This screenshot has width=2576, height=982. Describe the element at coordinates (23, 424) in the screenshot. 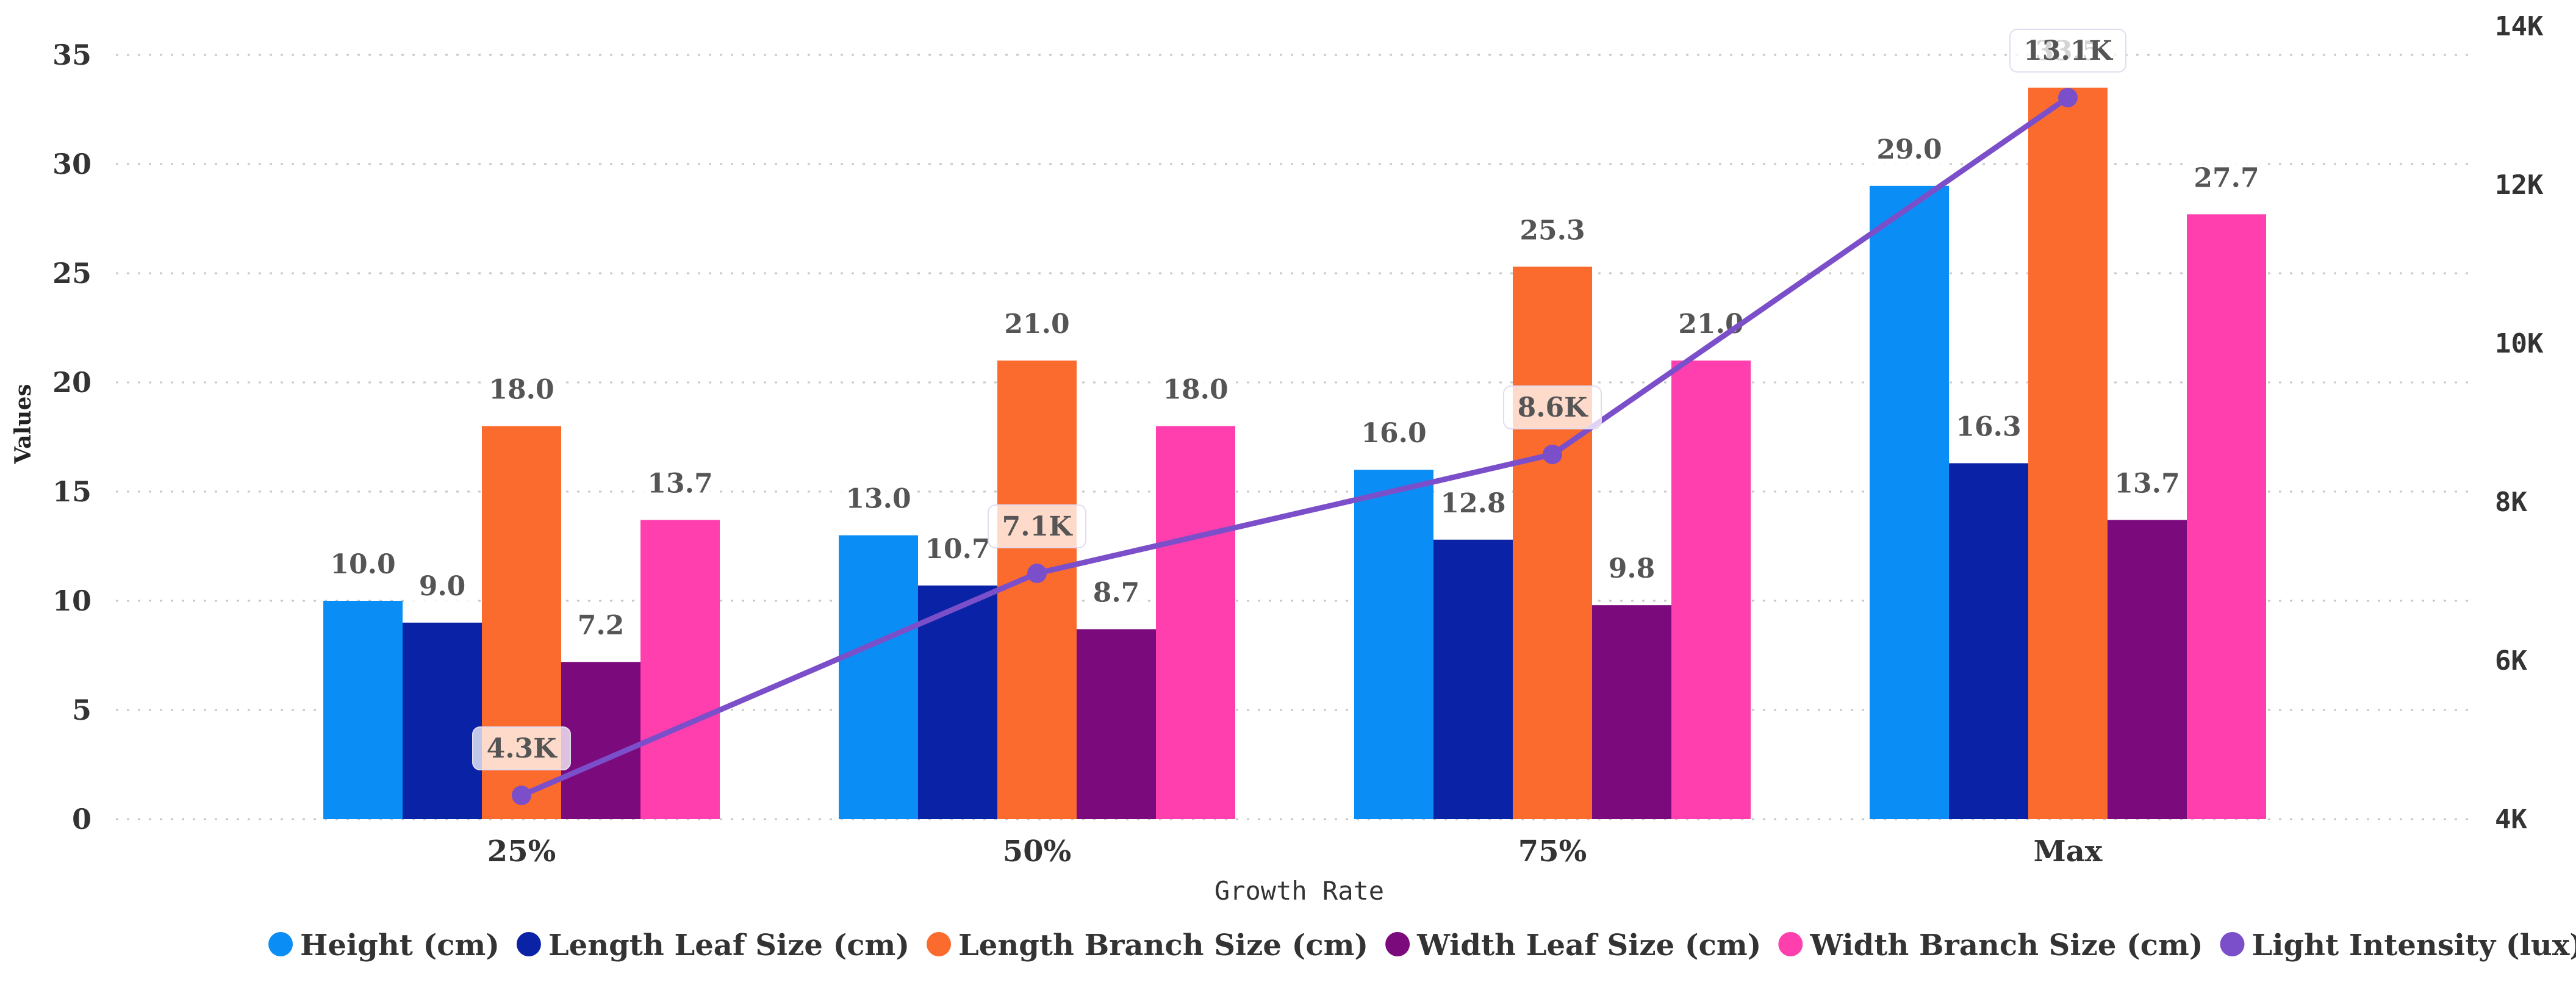

I see `y-axis-title: Values` at that location.